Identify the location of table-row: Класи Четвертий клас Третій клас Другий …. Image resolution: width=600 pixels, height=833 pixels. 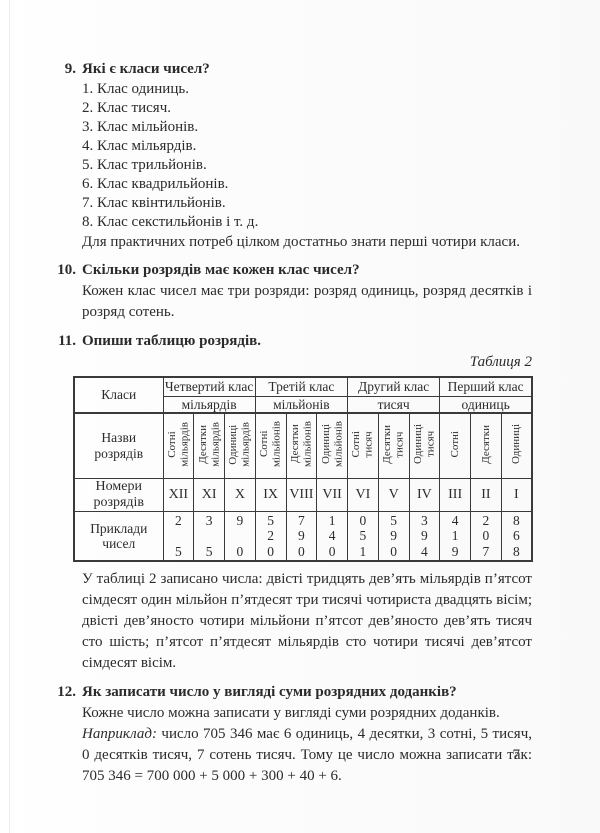
(303, 395).